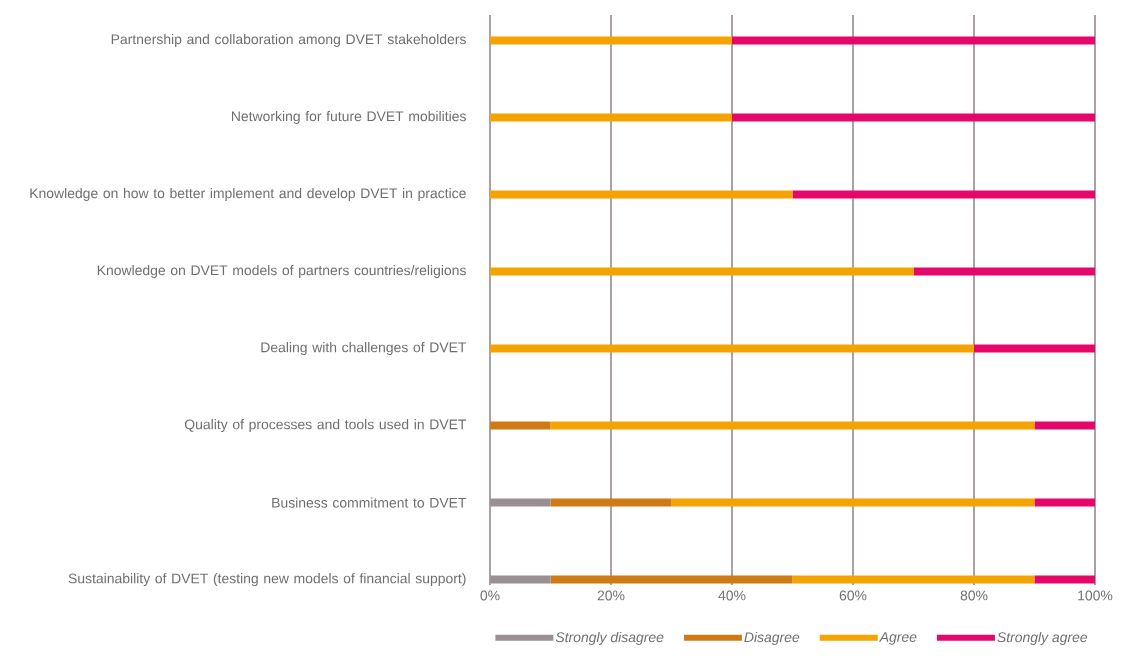 Image resolution: width=1131 pixels, height=668 pixels. I want to click on legend-label: Strongly disagree, so click(609, 638).